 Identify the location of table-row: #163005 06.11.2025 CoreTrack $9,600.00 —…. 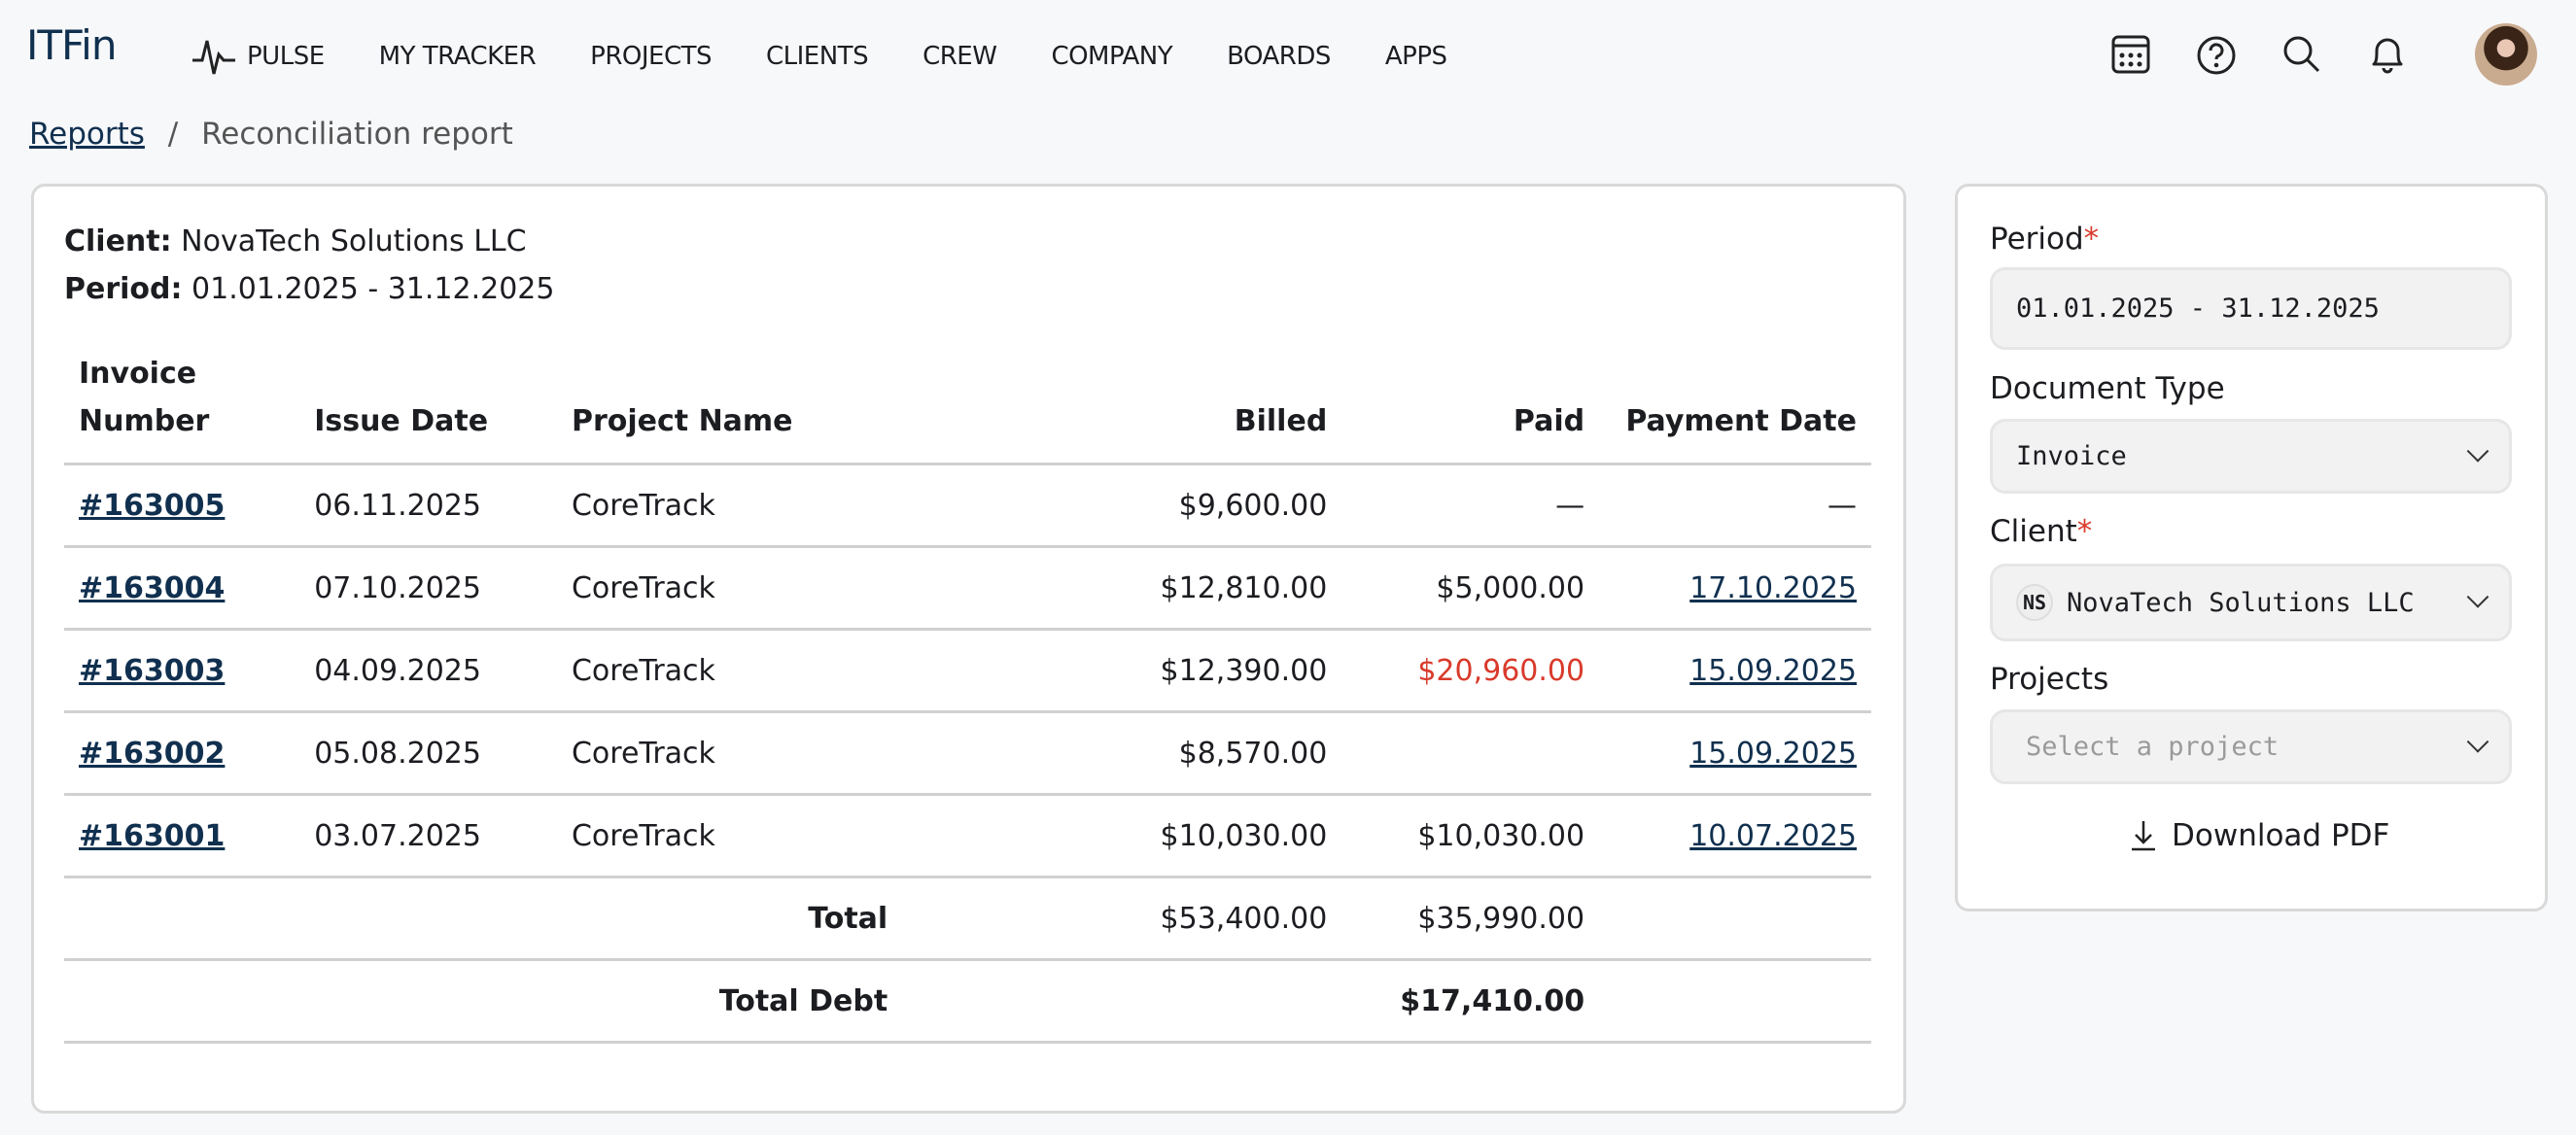
(967, 506).